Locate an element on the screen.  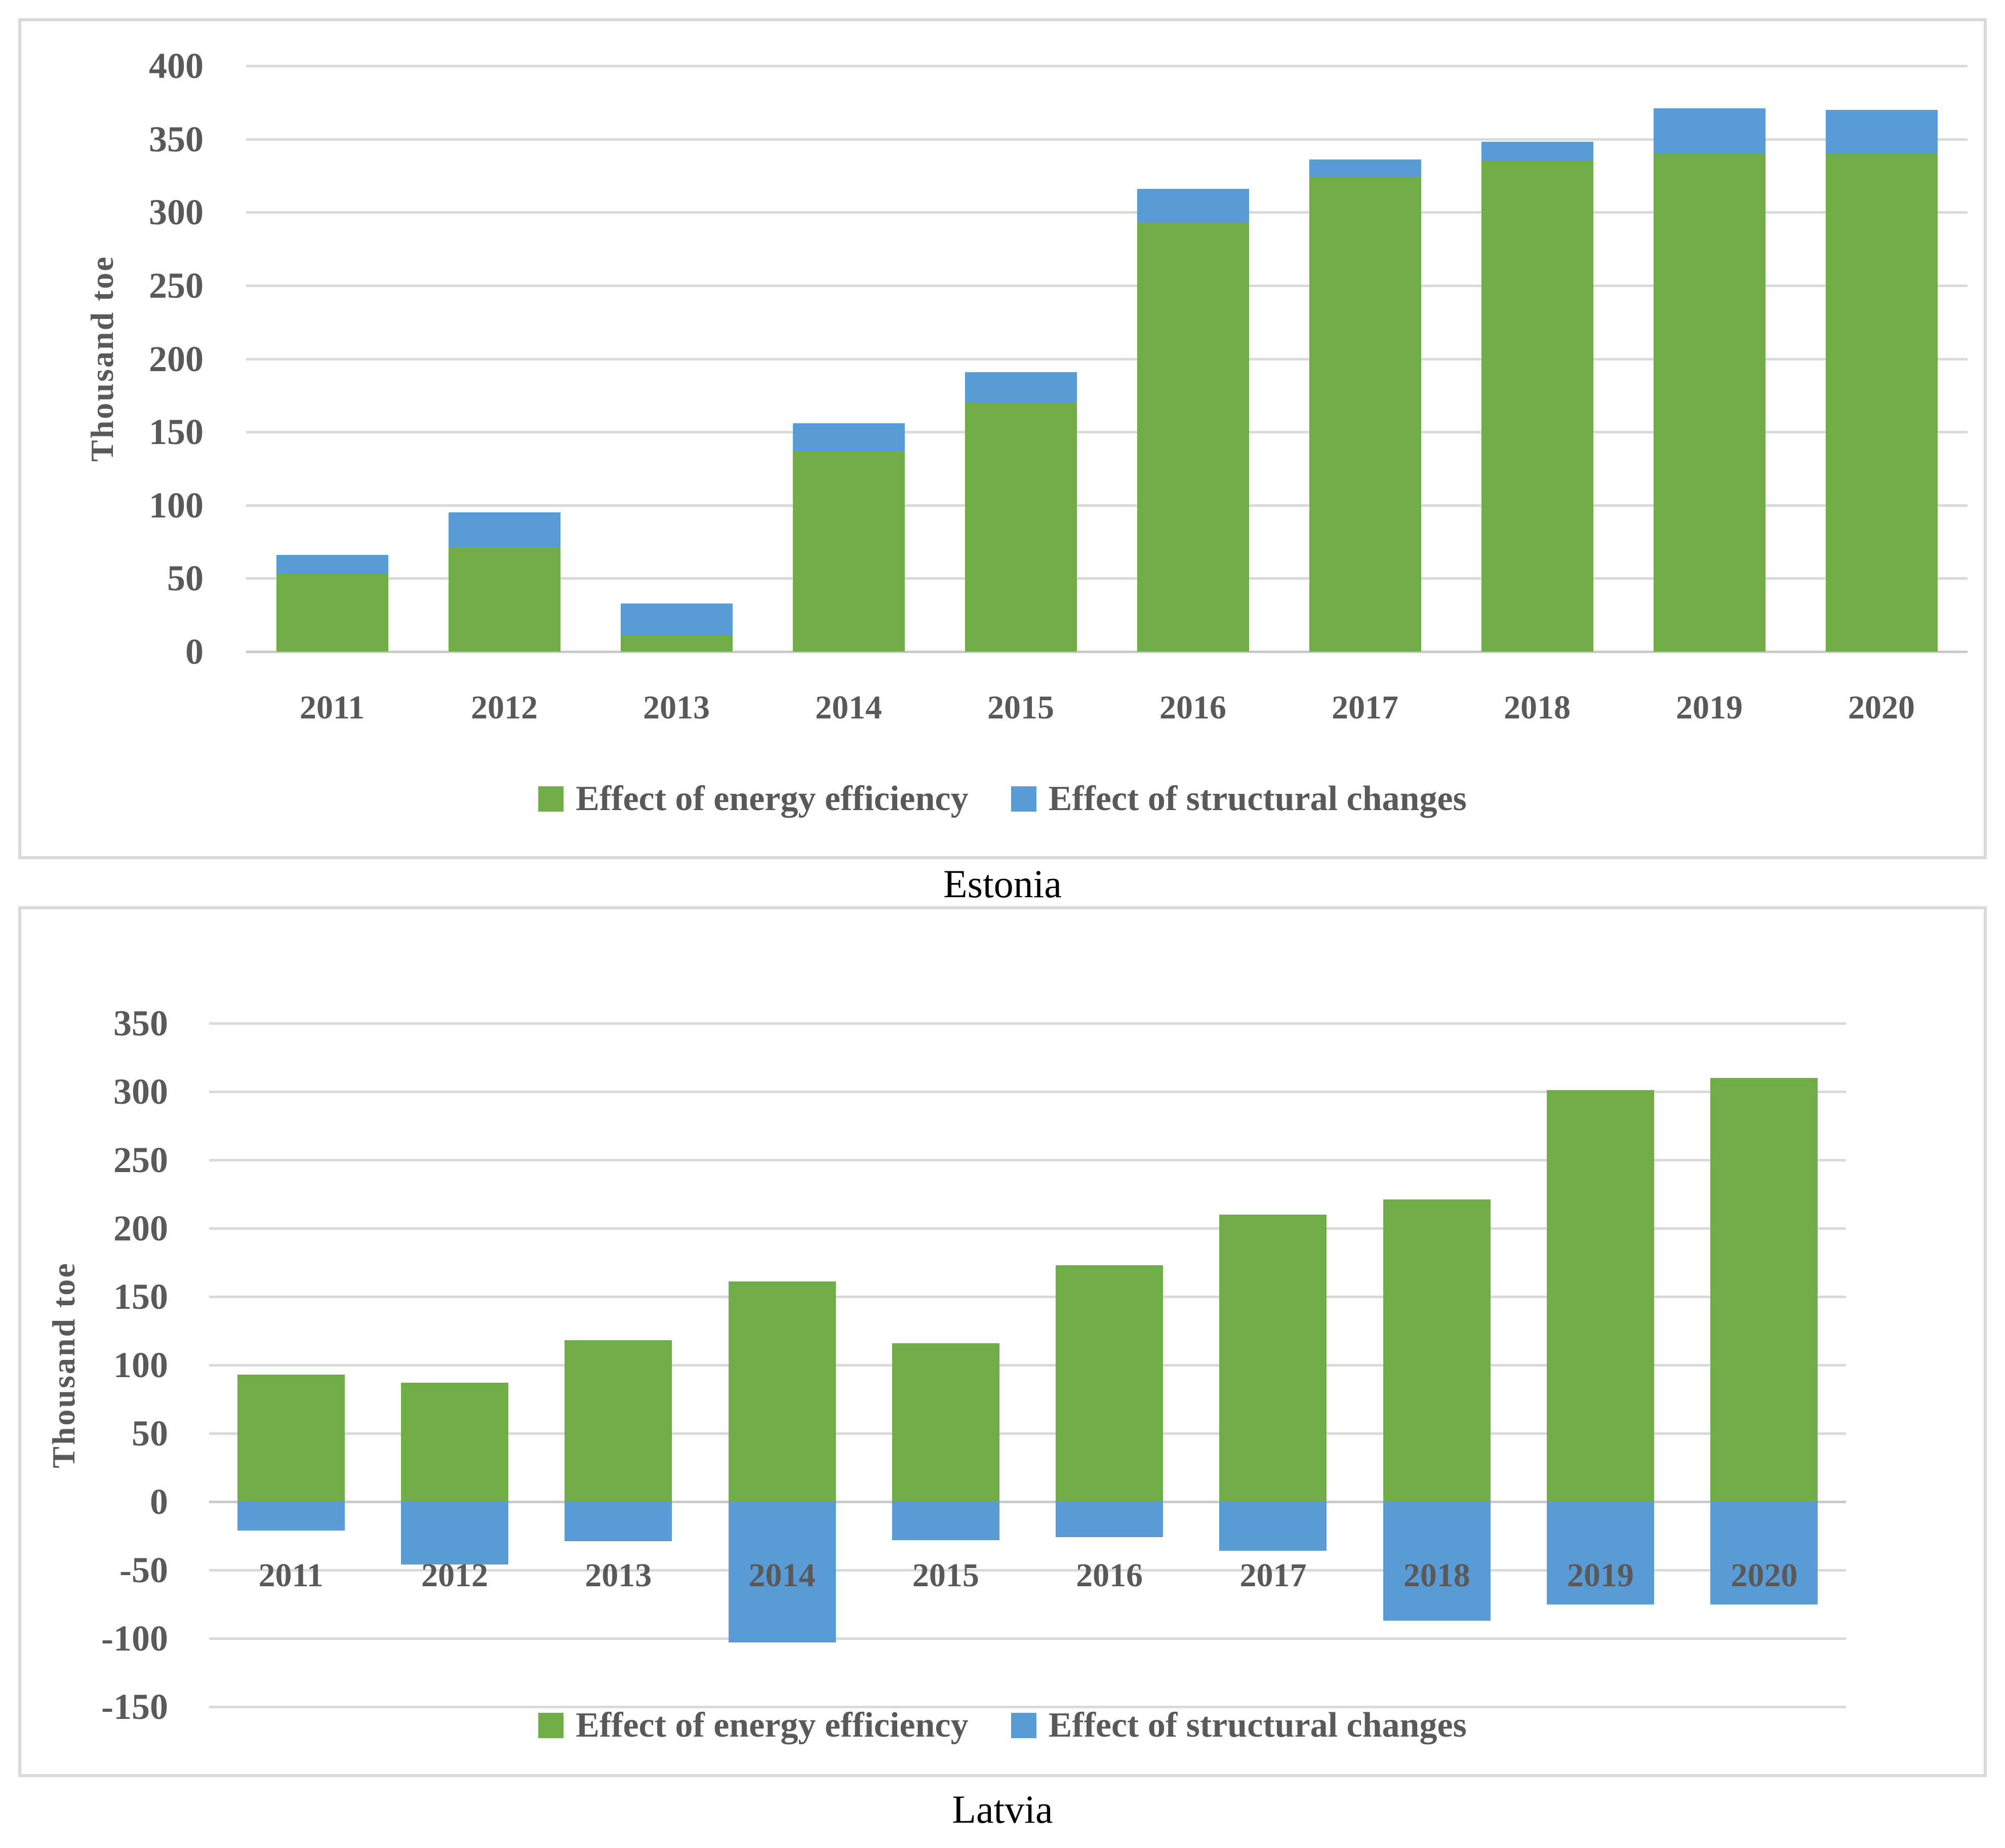
bar-segment-2015-down is located at coordinates (945, 1521).